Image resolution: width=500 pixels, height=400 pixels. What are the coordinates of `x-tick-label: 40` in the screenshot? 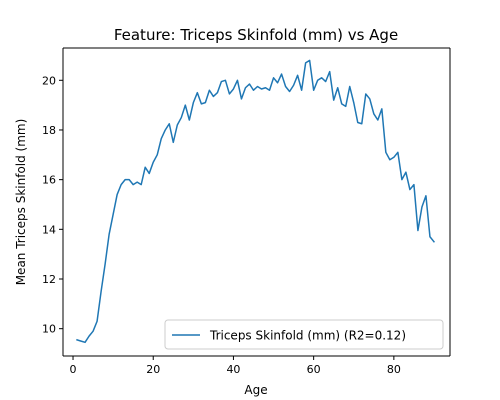 It's located at (233, 369).